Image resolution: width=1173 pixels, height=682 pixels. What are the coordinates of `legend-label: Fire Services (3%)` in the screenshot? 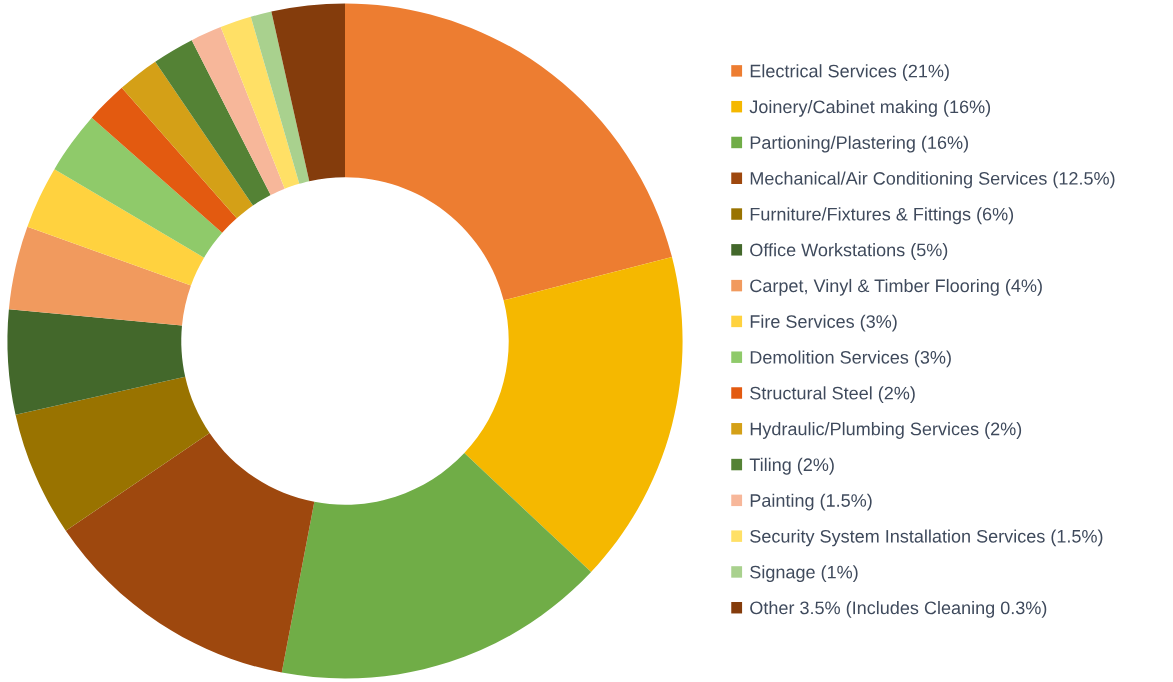 It's located at (823, 323).